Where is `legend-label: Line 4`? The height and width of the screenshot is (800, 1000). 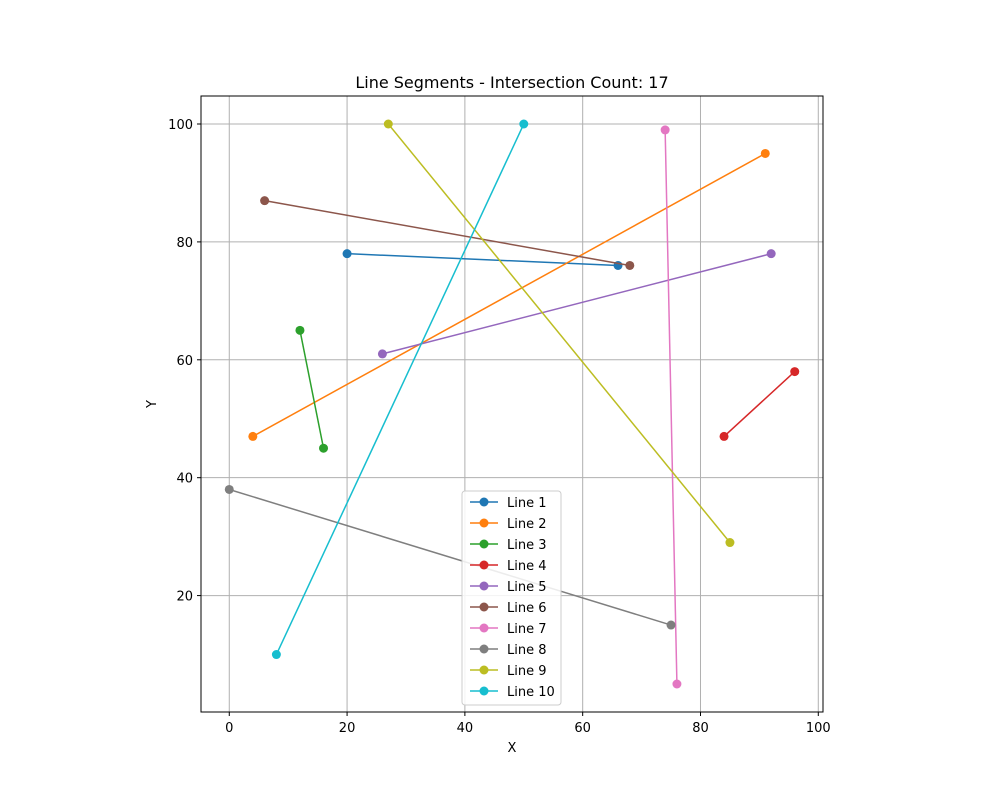
legend-label: Line 4 is located at coordinates (527, 566).